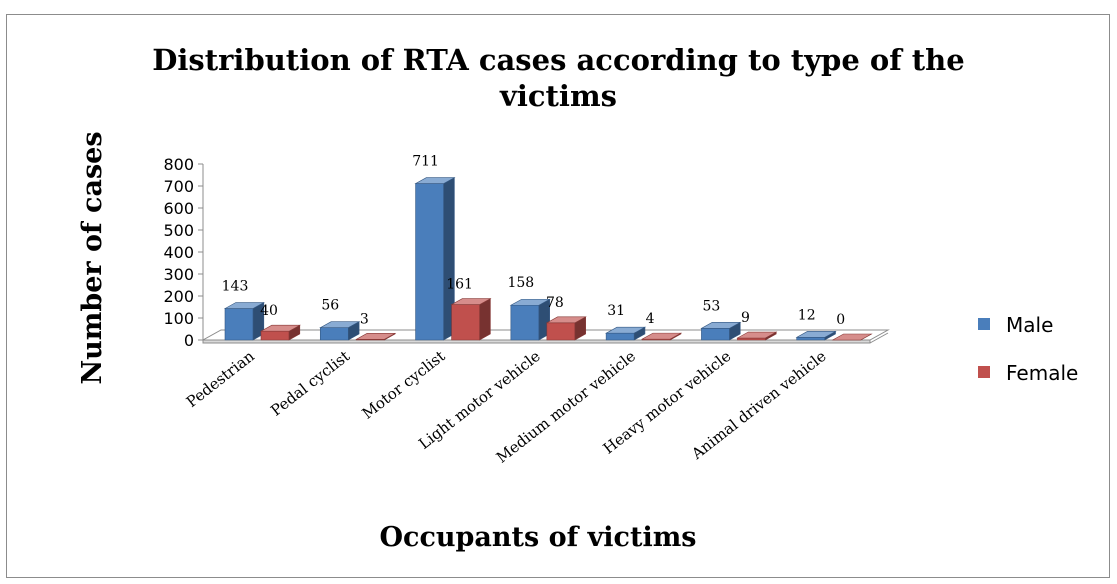 This screenshot has height=584, width=1117. Describe the element at coordinates (330, 306) in the screenshot. I see `data-label-male: 56` at that location.